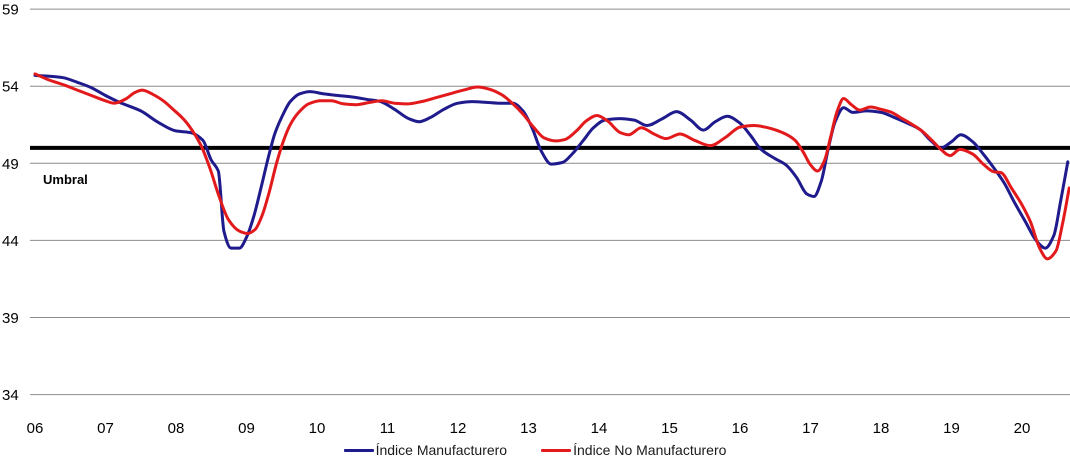 Image resolution: width=1070 pixels, height=467 pixels. I want to click on legend-label-no-manufacturero: Índice No Manufacturero, so click(650, 450).